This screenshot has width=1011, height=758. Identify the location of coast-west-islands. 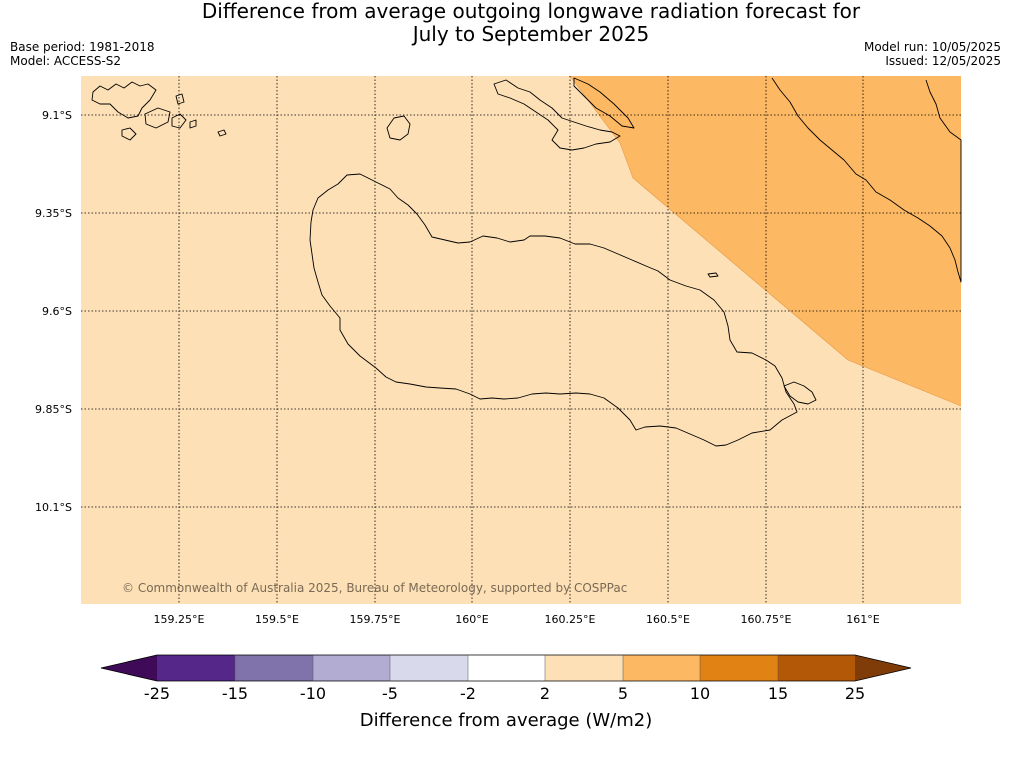
(124, 100).